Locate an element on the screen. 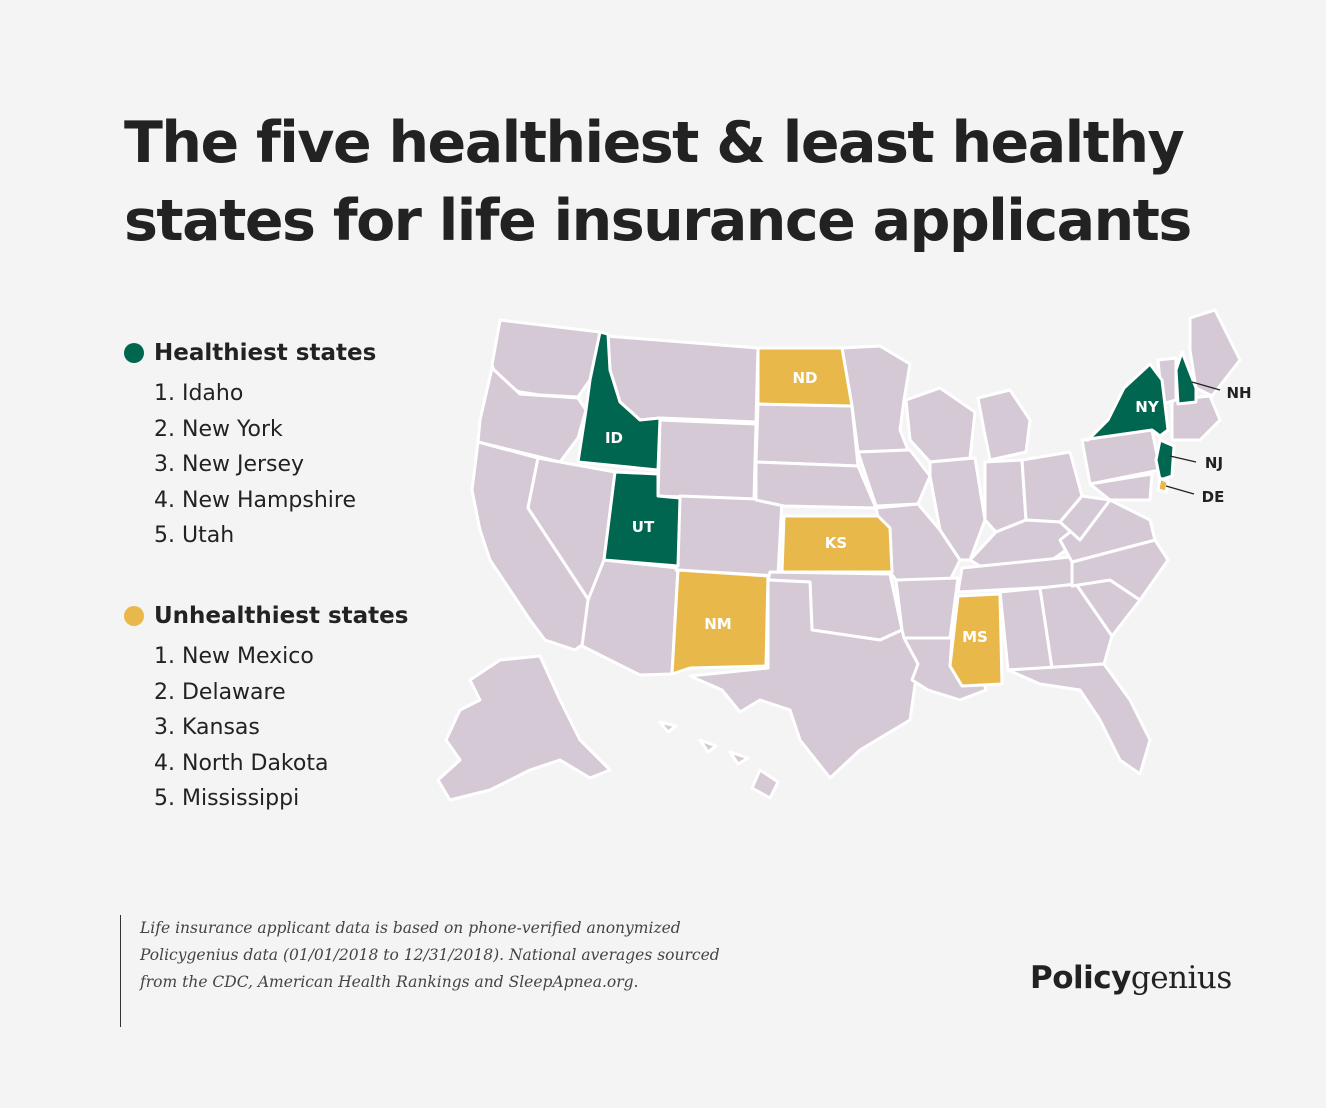 This screenshot has width=1326, height=1108. state-hawaii is located at coordinates (719, 760).